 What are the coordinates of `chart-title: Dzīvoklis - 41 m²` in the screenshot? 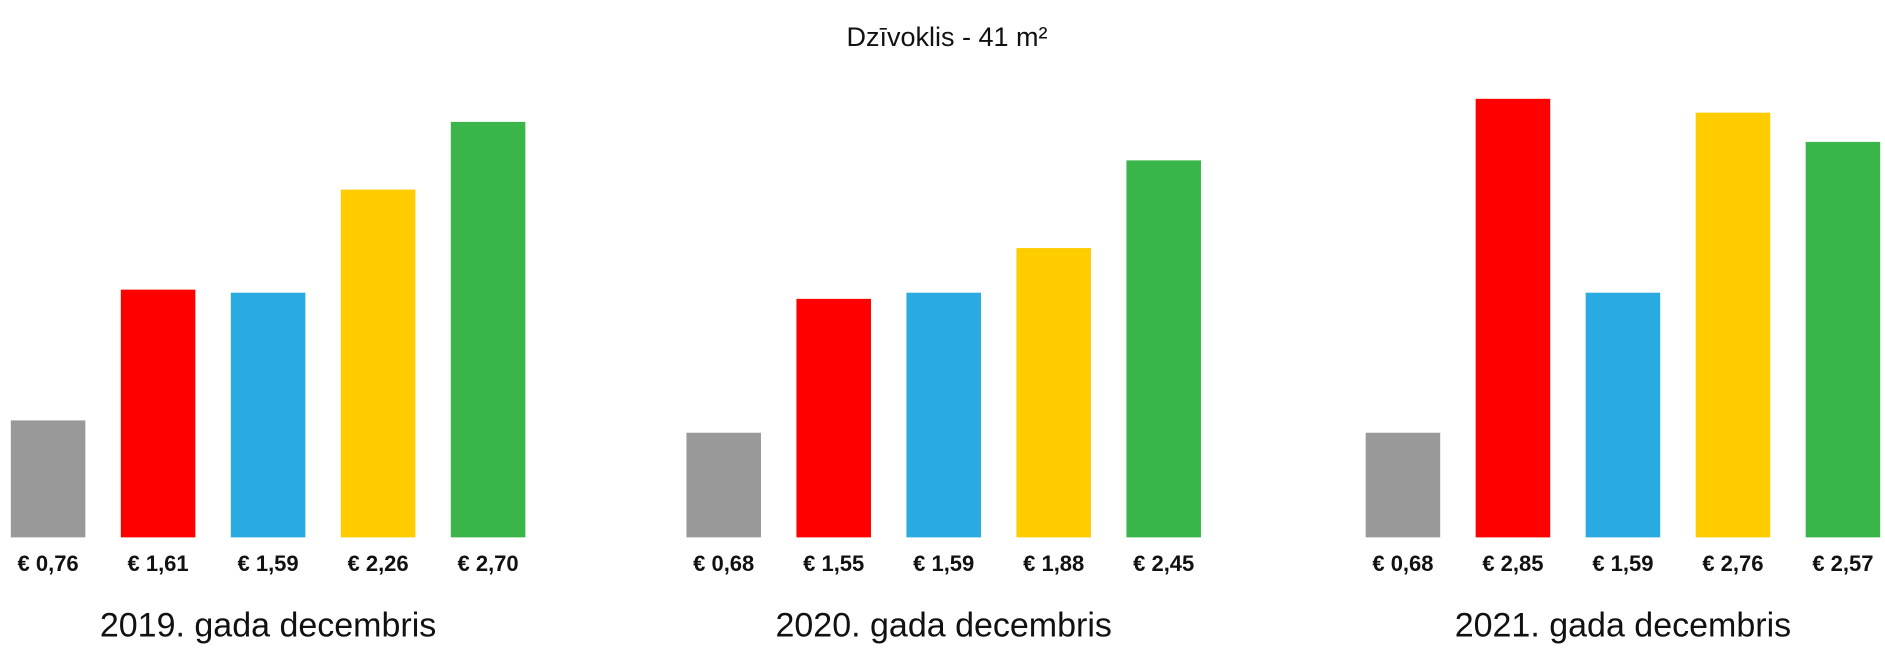 It's located at (946, 37).